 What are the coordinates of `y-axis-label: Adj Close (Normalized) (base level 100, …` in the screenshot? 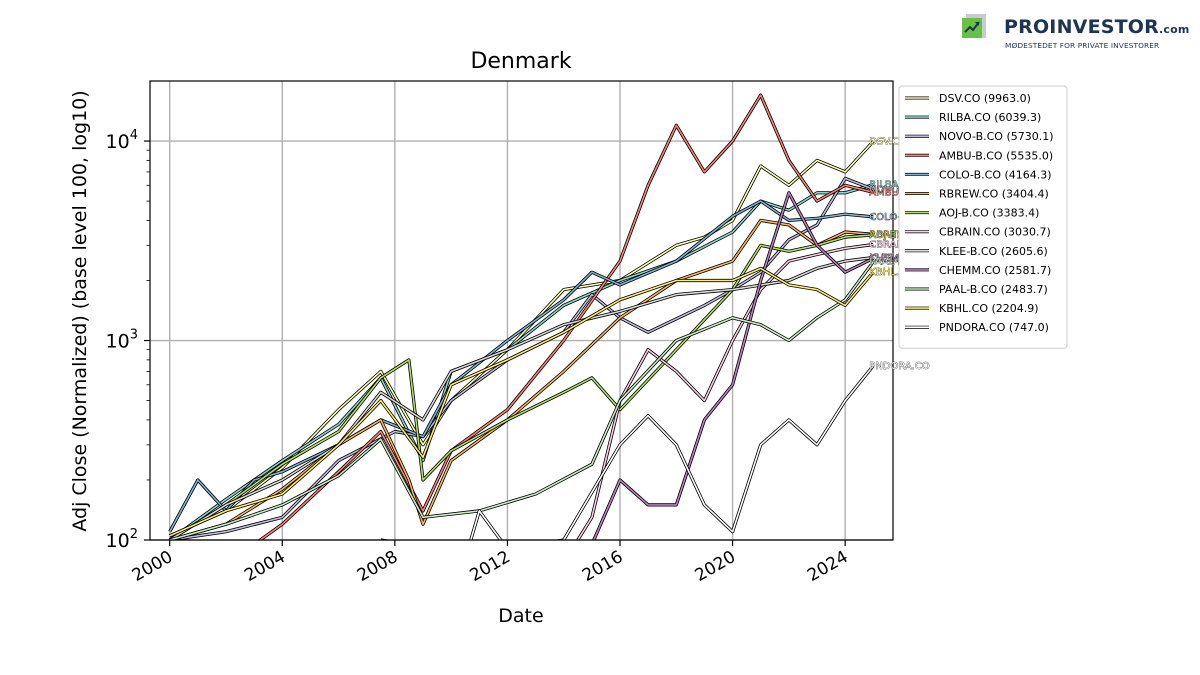 It's located at (80, 310).